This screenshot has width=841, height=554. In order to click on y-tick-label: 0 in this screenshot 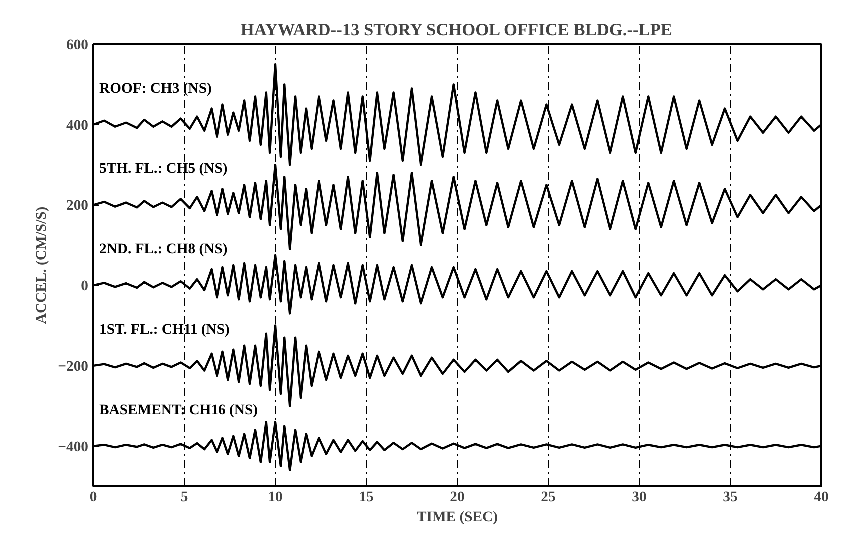, I will do `click(84, 286)`.